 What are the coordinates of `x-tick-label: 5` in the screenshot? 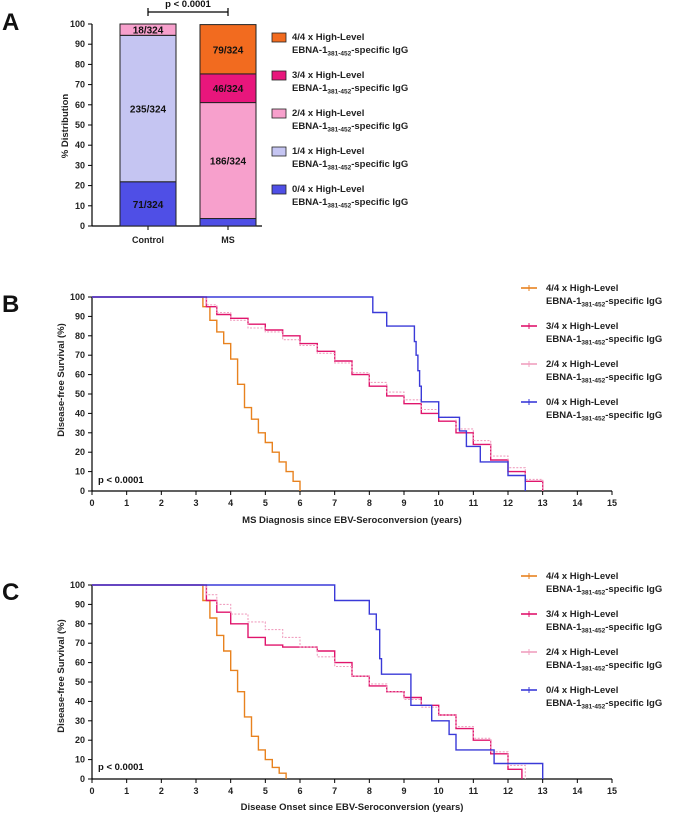 It's located at (265, 791).